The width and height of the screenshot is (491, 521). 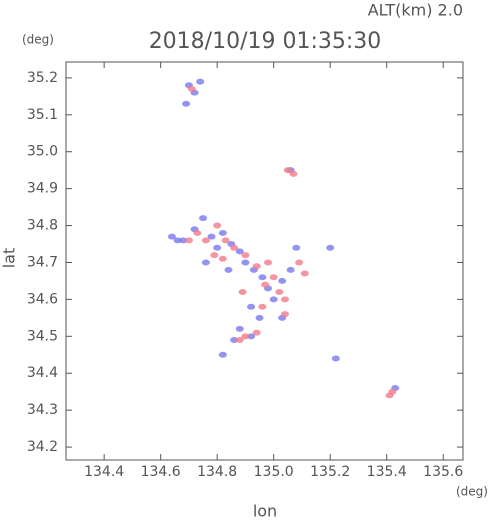 I want to click on x-tick-label: 134.6, so click(x=161, y=472).